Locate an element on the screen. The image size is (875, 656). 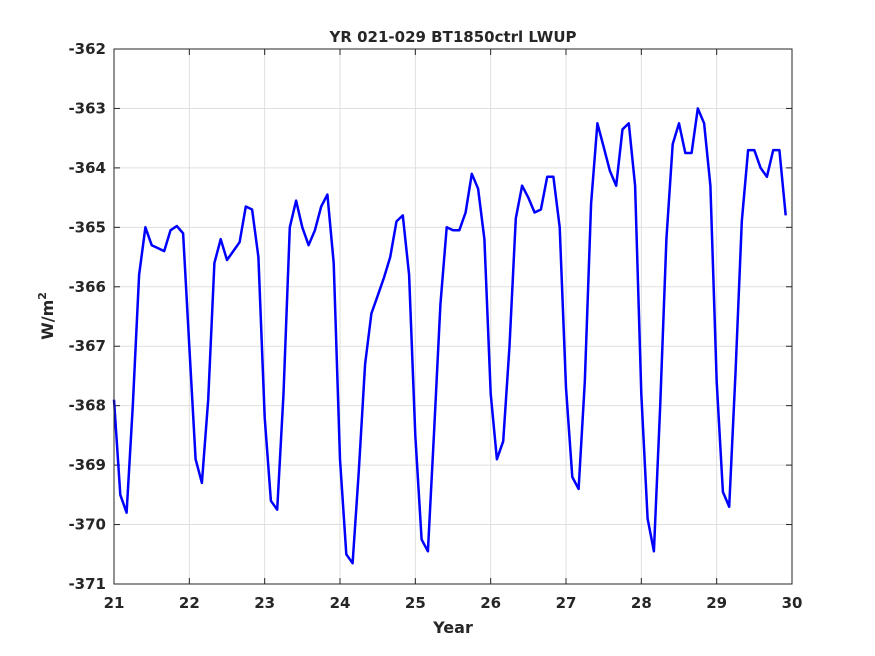
x-tick-label: 26 is located at coordinates (490, 603).